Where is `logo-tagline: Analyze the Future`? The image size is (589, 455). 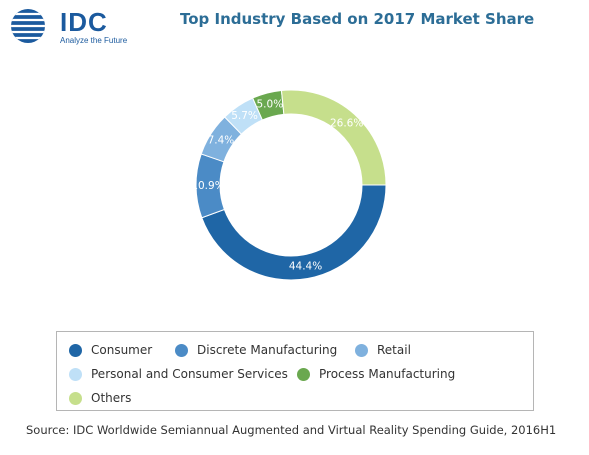
logo-tagline: Analyze the Future is located at coordinates (94, 40).